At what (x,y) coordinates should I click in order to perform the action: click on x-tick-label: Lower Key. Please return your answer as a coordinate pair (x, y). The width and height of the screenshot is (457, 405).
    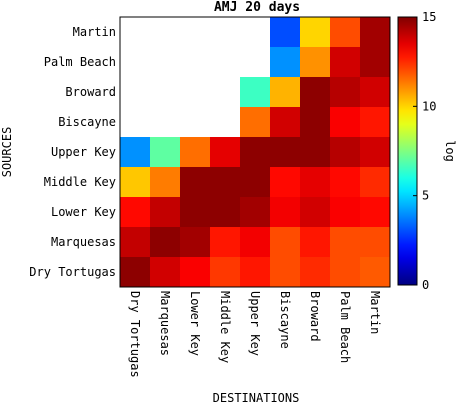
    Looking at the image, I should click on (195, 323).